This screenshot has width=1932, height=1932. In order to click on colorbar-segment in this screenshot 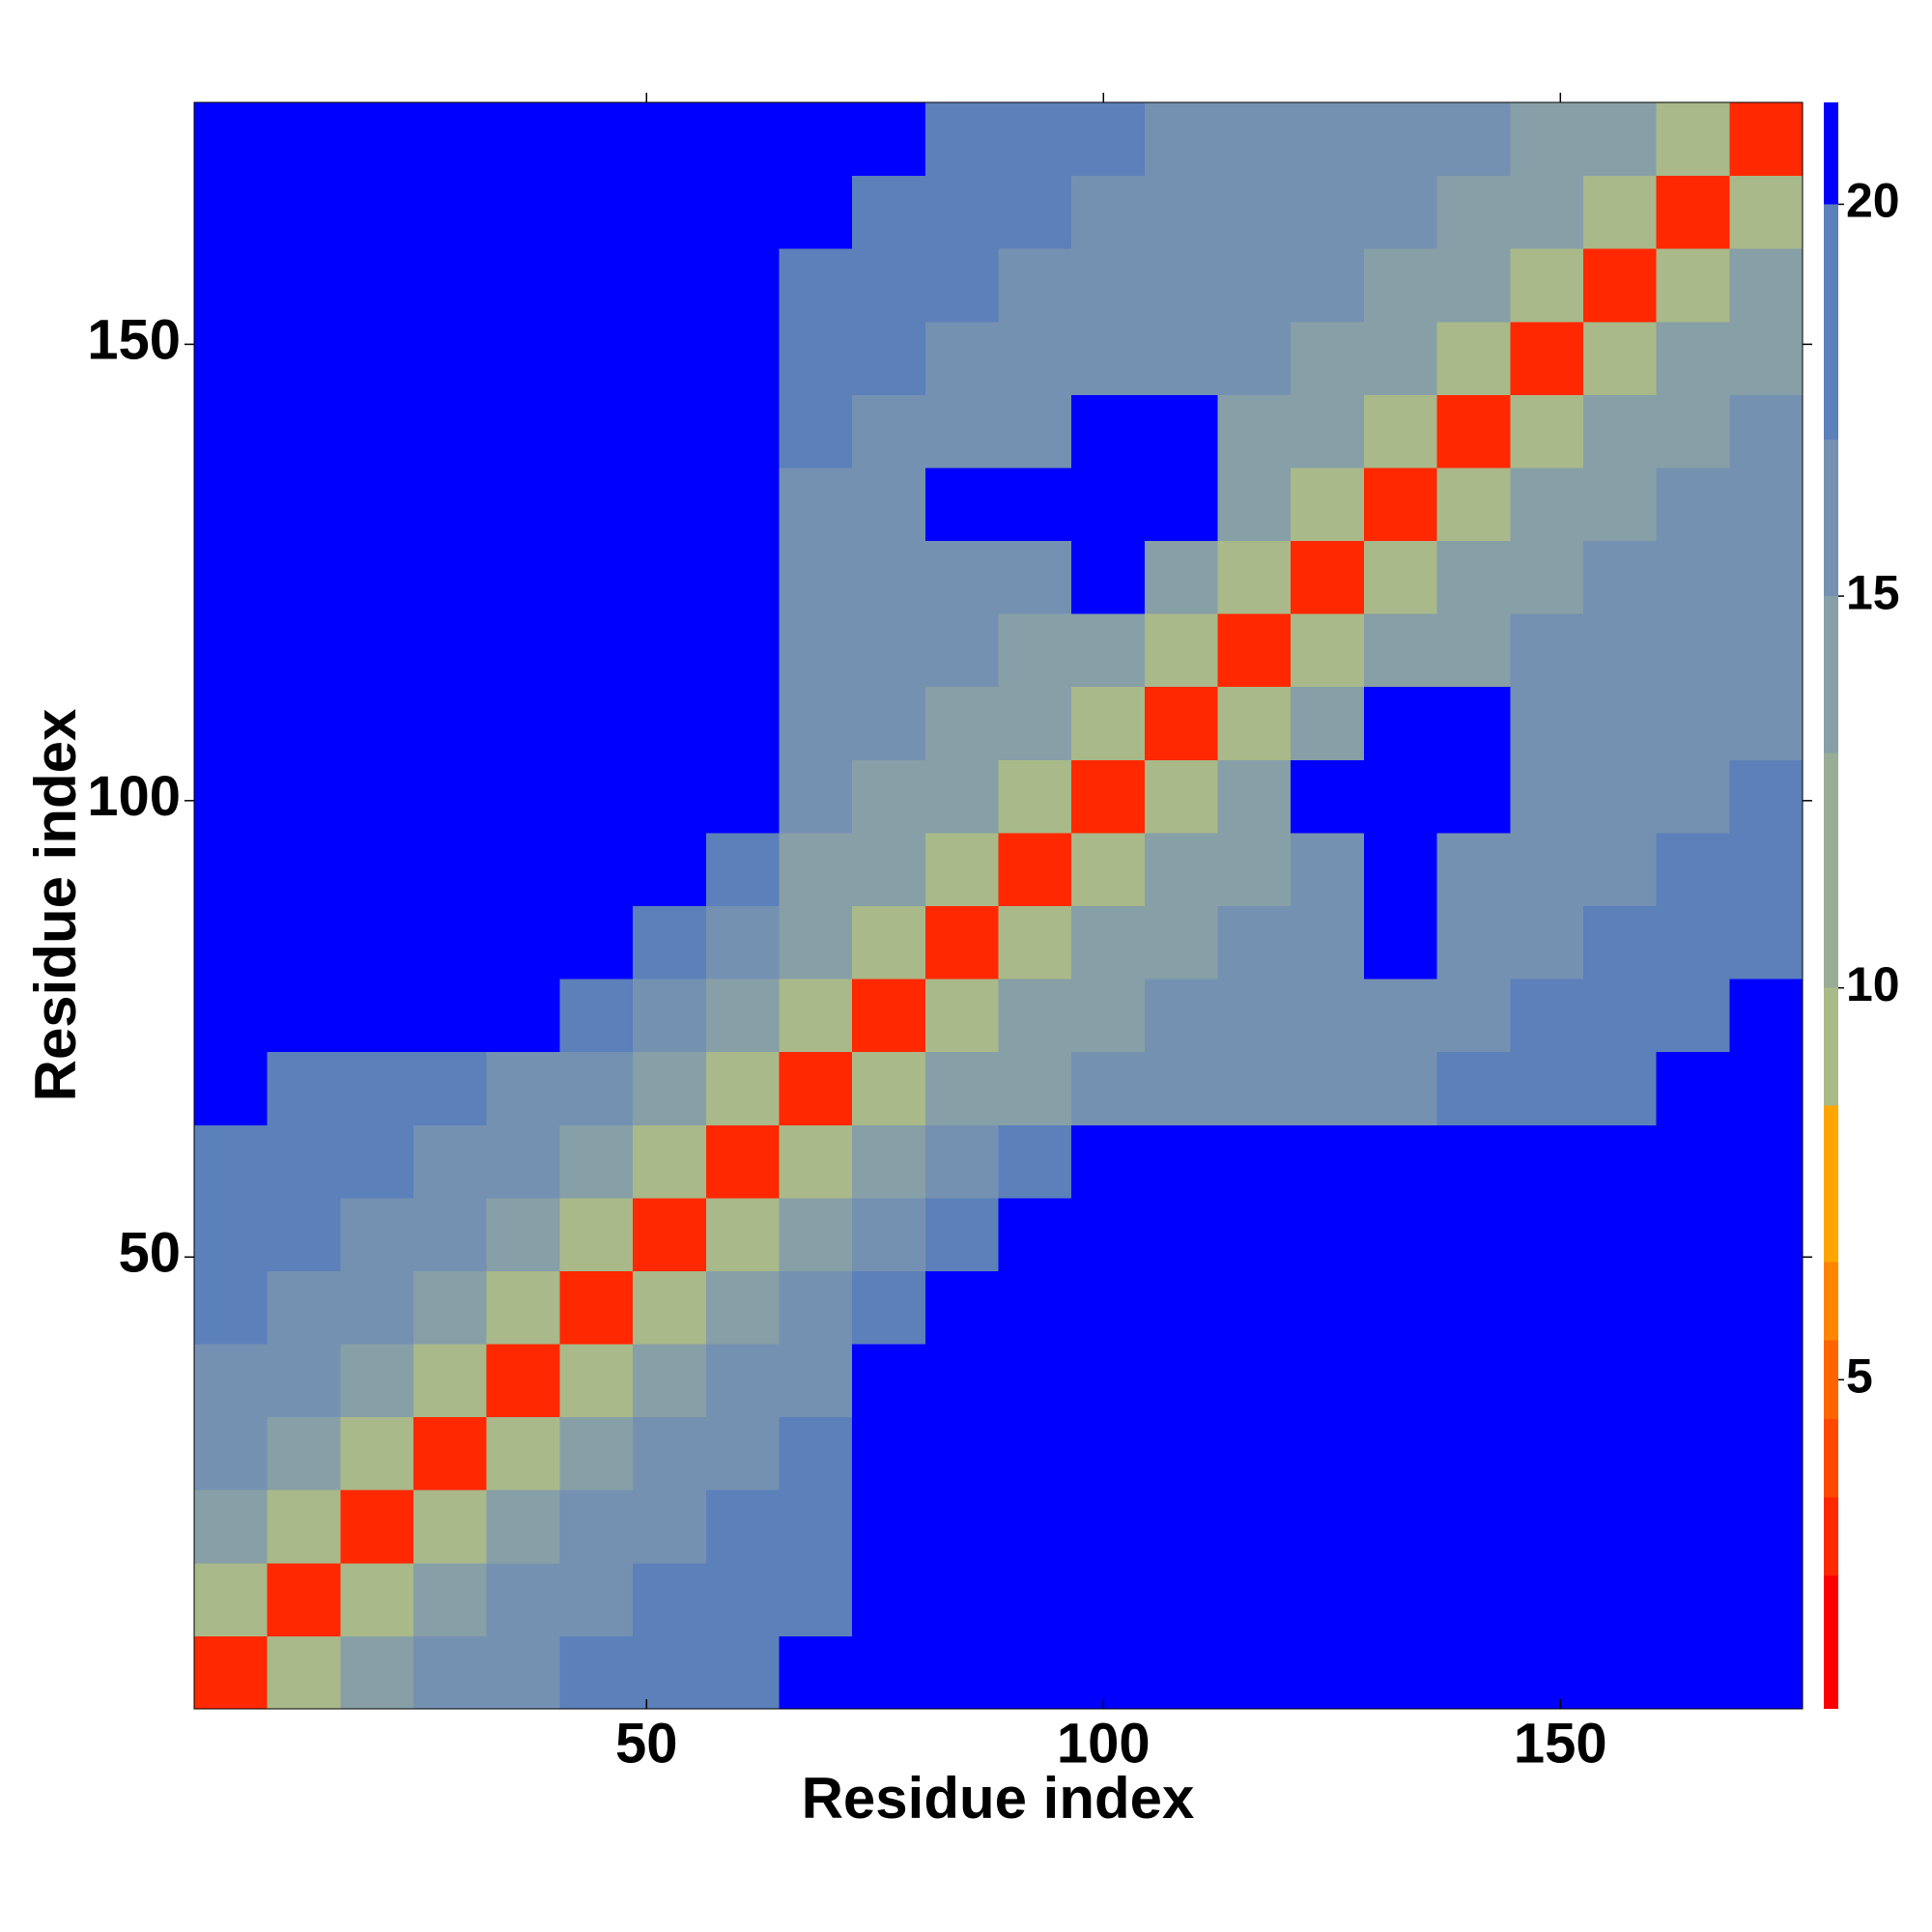, I will do `click(1831, 1536)`.